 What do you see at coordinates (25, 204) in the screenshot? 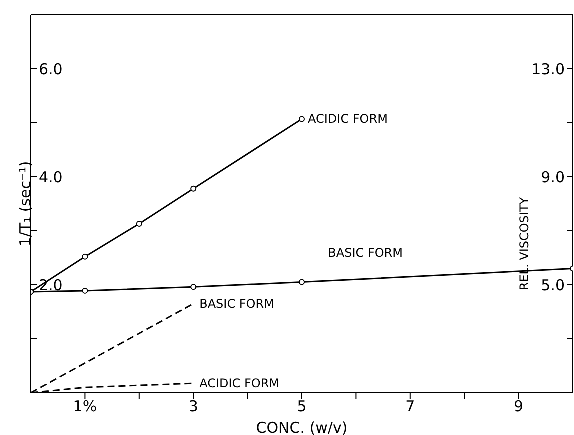
I see `y-axis-title: 1/T₁ (sec⁻¹)` at bounding box center [25, 204].